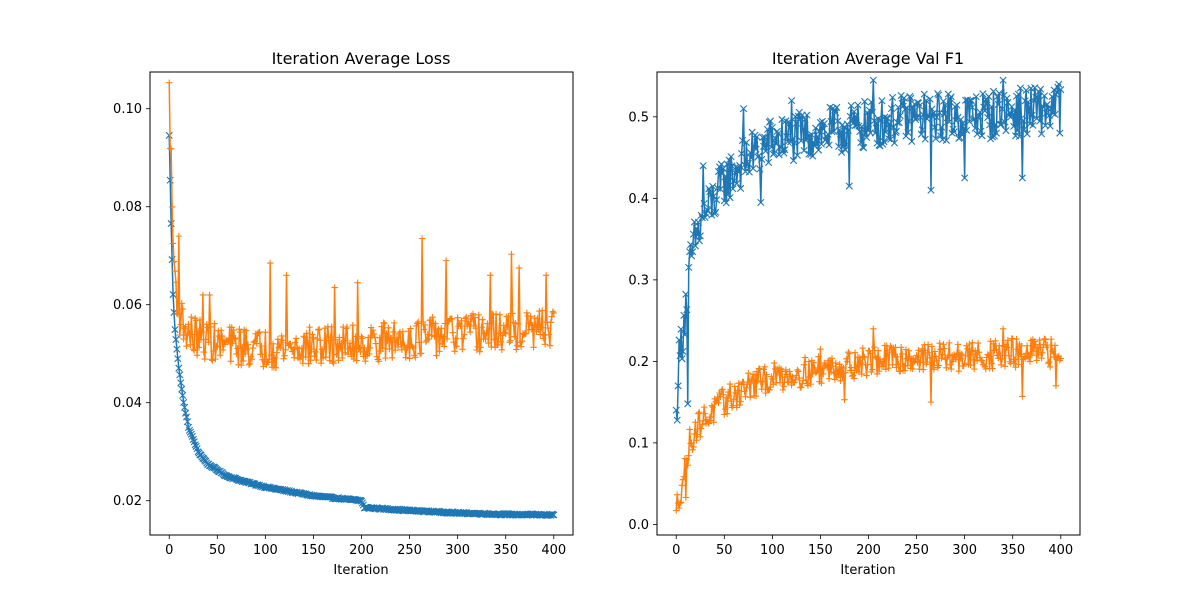  Describe the element at coordinates (179, 368) in the screenshot. I see `loss-series-1-marker` at that location.